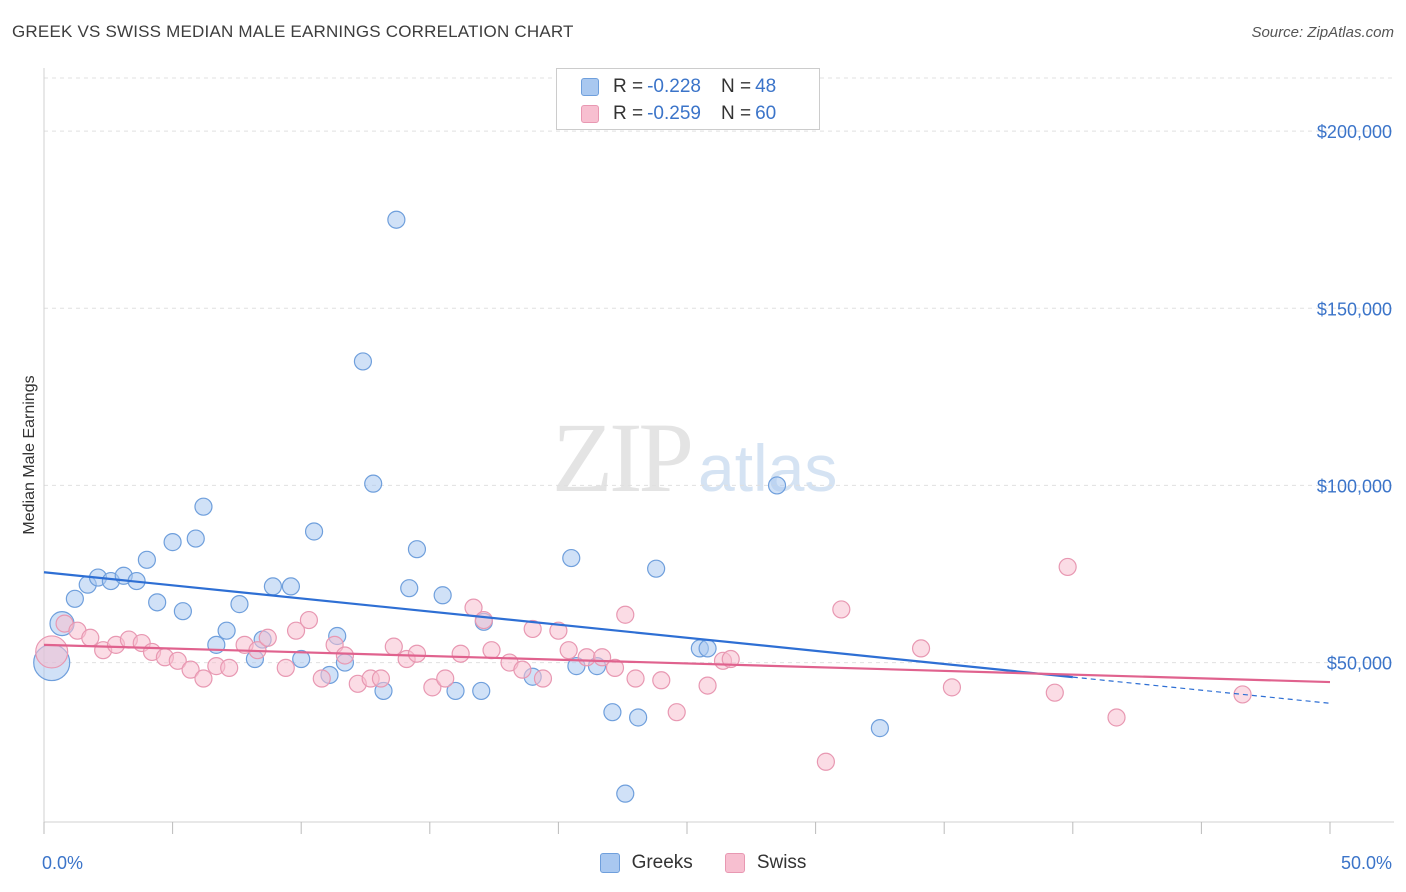 Image resolution: width=1406 pixels, height=892 pixels. Describe the element at coordinates (736, 113) in the screenshot. I see `swiss-n-label: N =` at that location.